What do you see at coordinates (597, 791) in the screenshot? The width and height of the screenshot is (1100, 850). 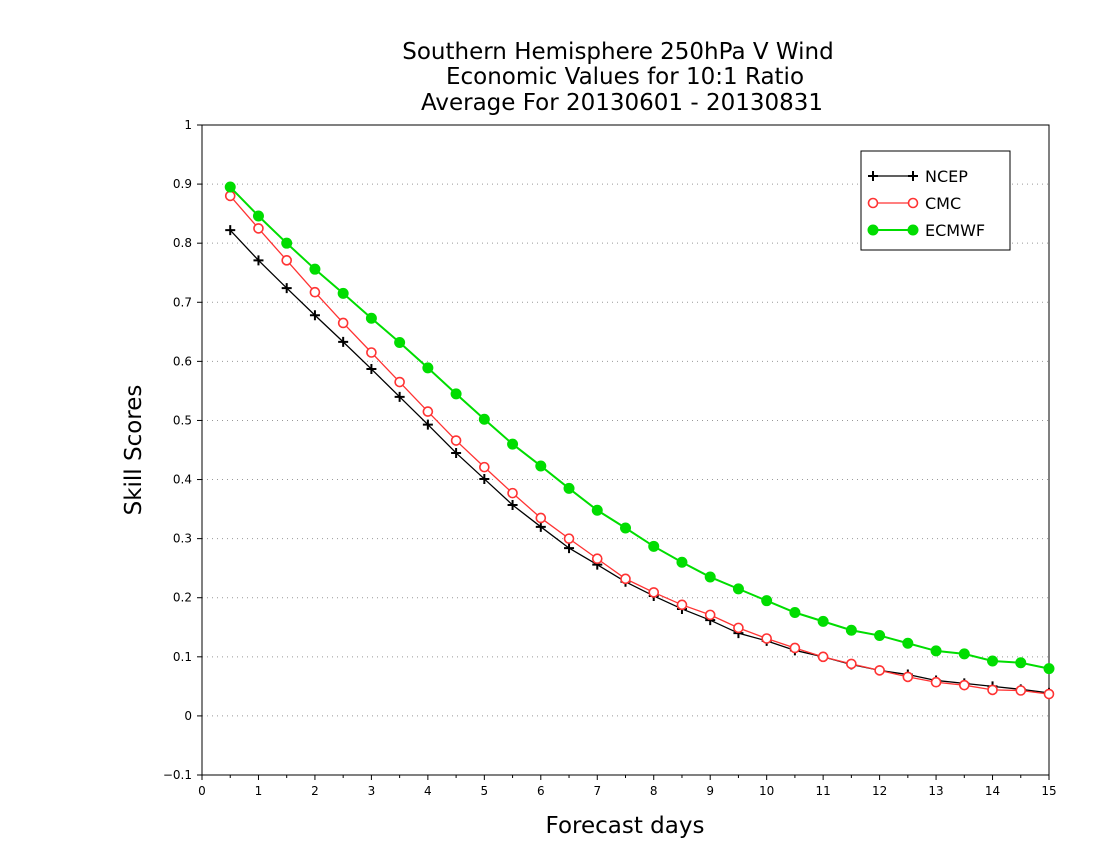 I see `x-tick-label: 7` at bounding box center [597, 791].